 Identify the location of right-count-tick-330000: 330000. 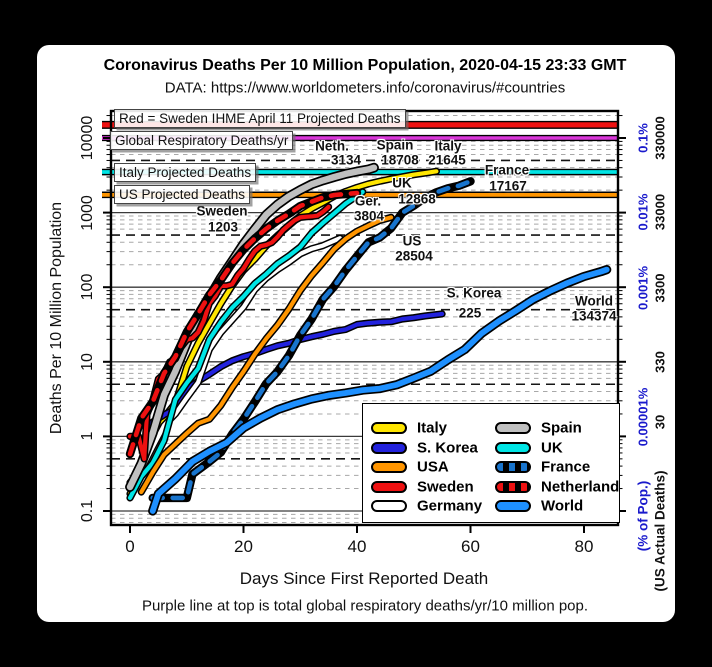
(660, 138).